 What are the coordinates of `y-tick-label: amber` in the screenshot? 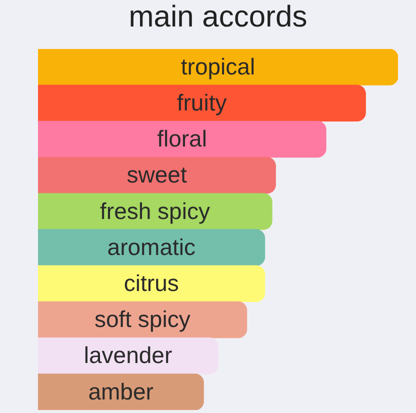 It's located at (121, 391).